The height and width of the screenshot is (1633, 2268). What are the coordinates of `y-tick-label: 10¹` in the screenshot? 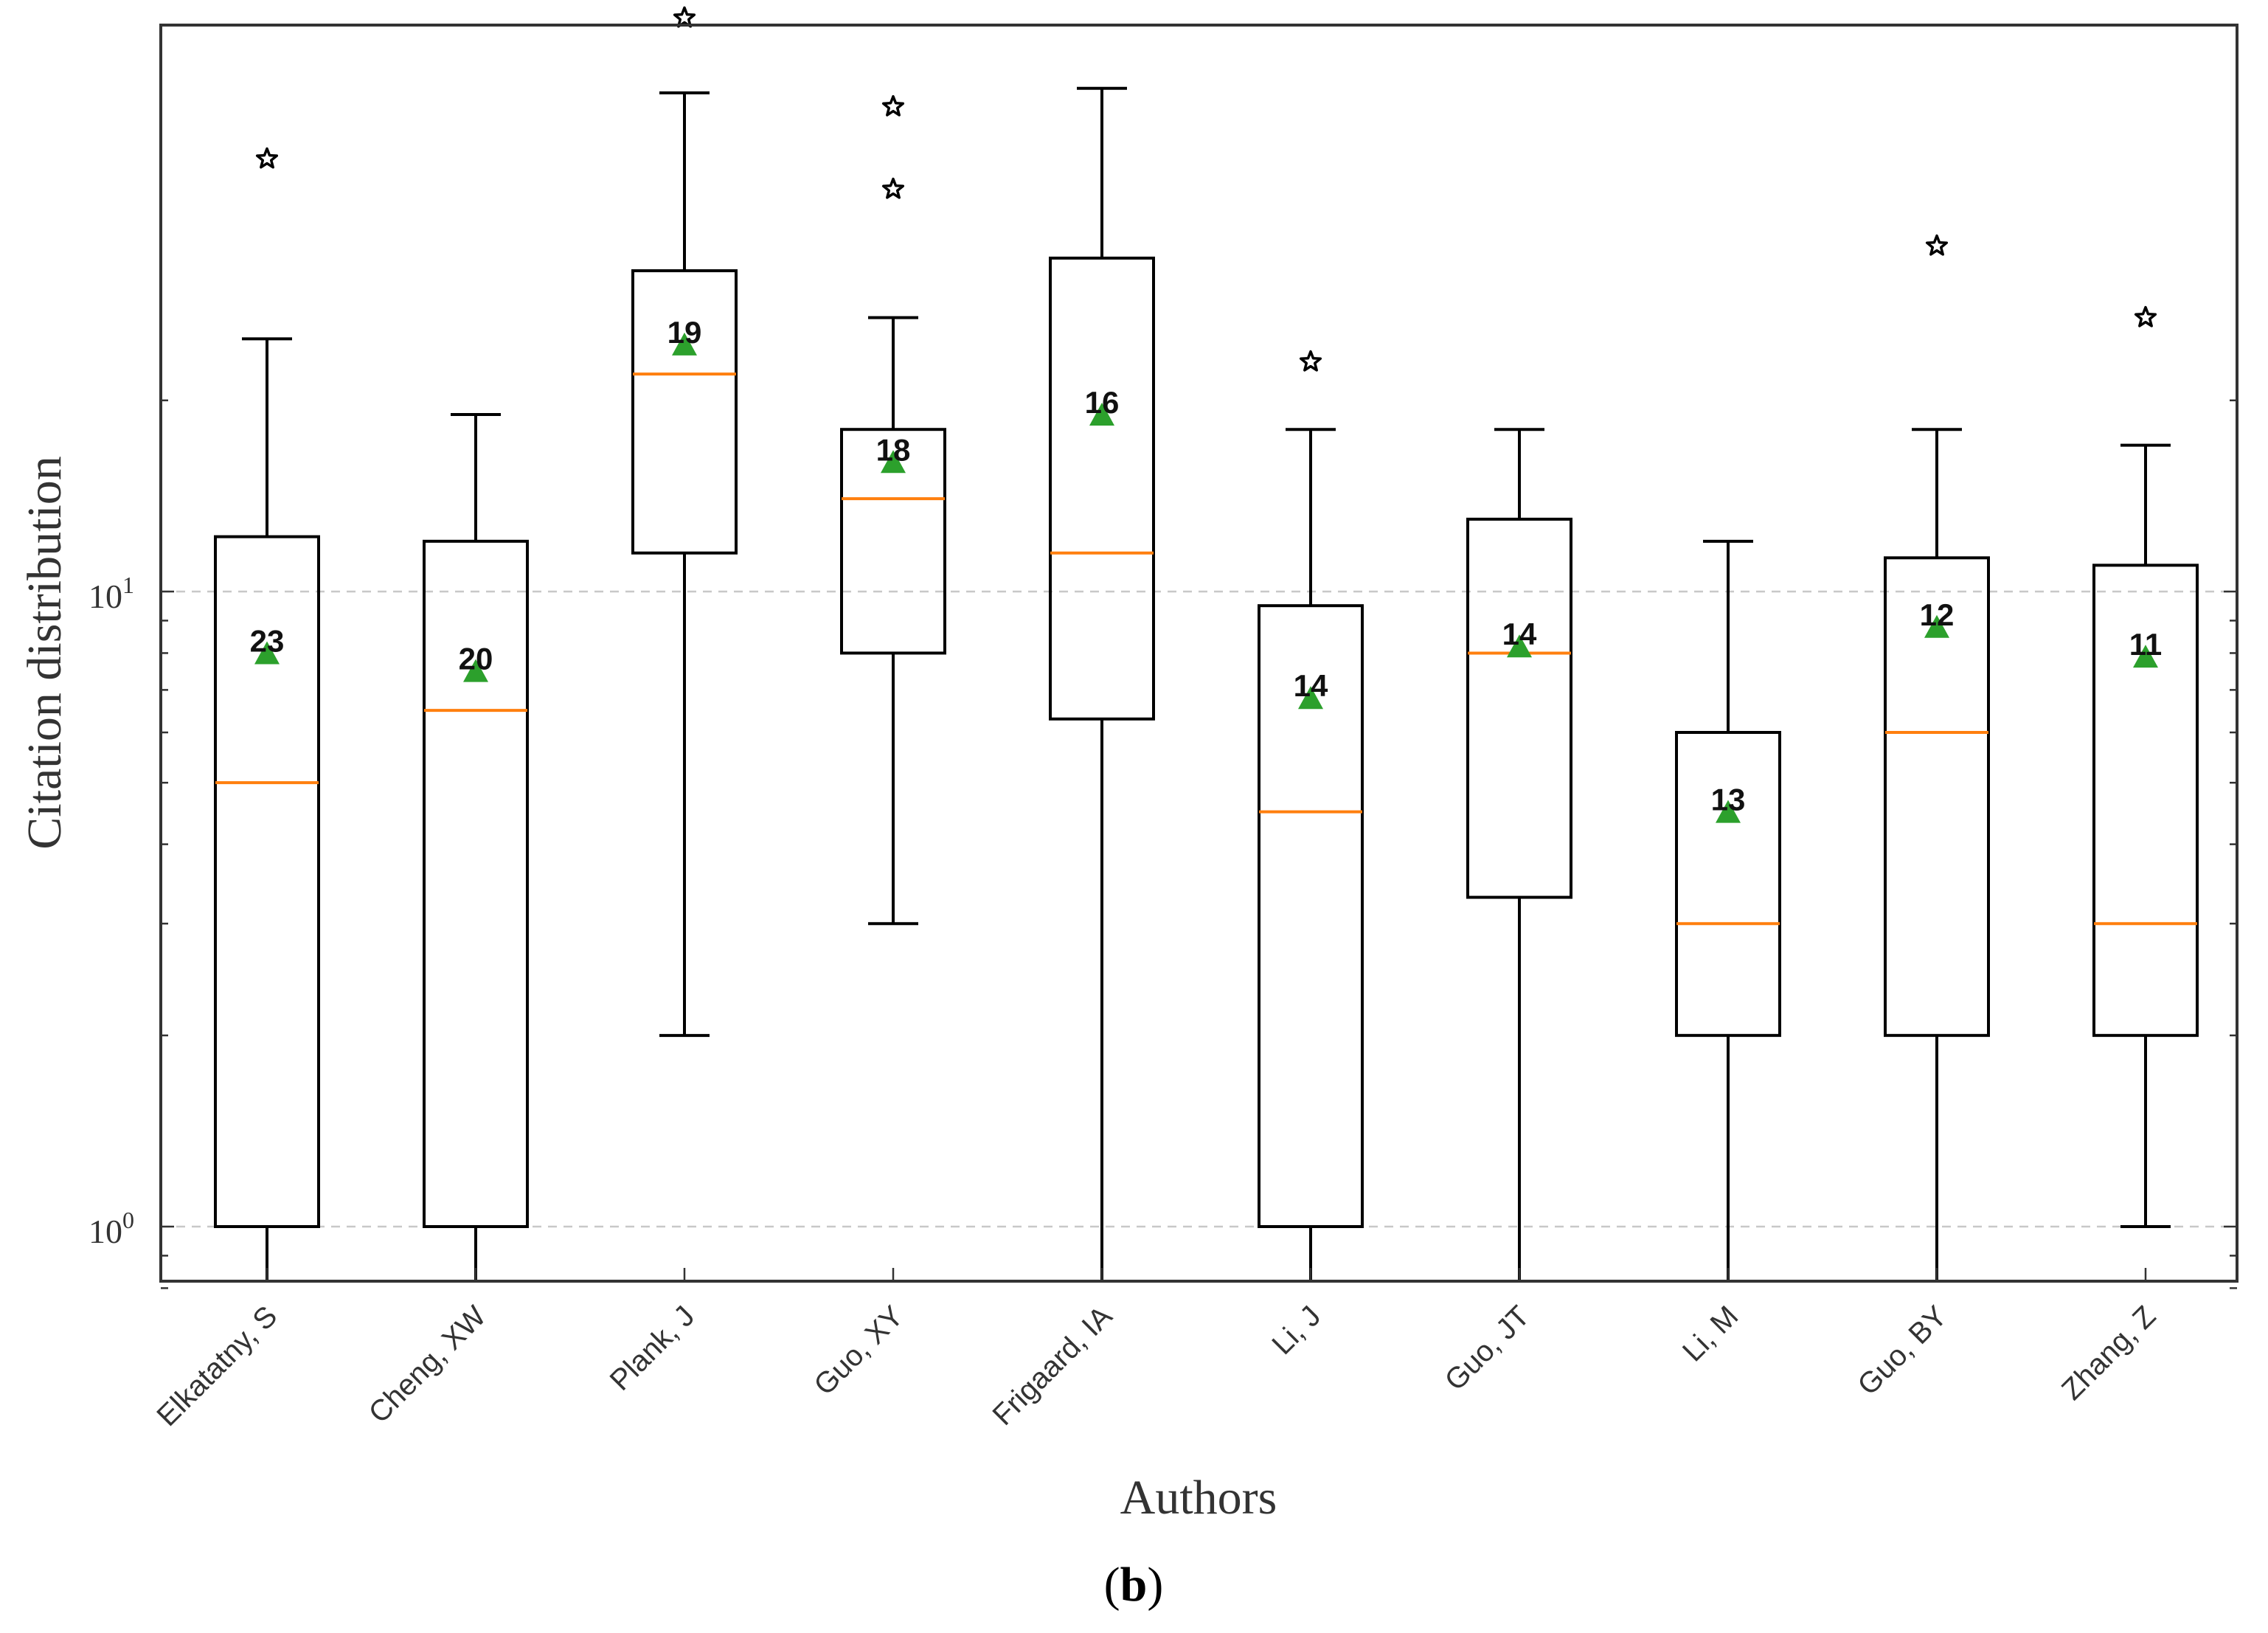 It's located at (111, 593).